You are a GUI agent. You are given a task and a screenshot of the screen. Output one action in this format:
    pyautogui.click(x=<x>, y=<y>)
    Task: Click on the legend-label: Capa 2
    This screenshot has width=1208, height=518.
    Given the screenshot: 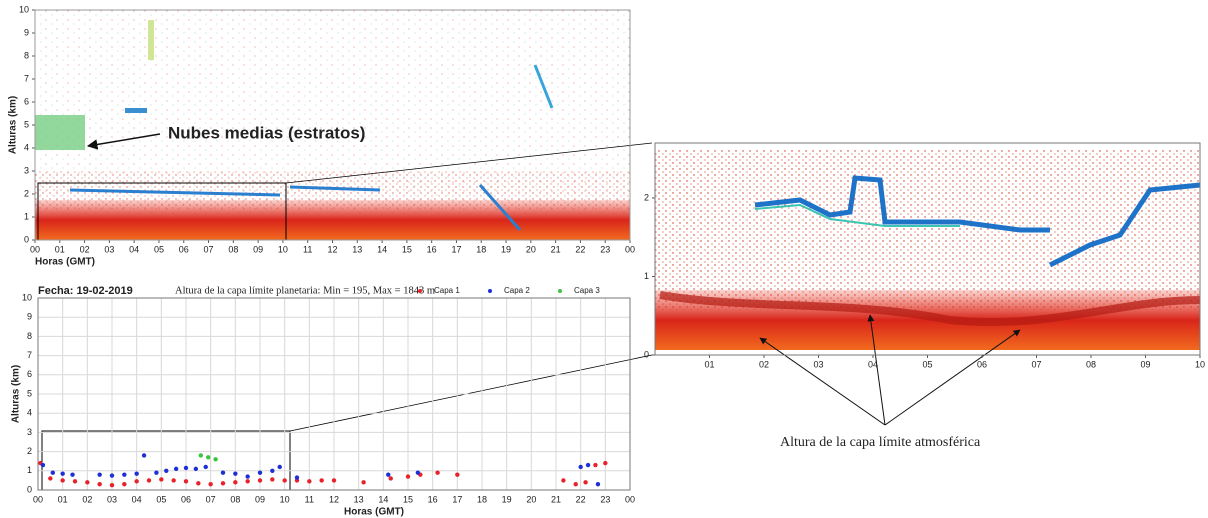 What is the action you would take?
    pyautogui.click(x=517, y=290)
    